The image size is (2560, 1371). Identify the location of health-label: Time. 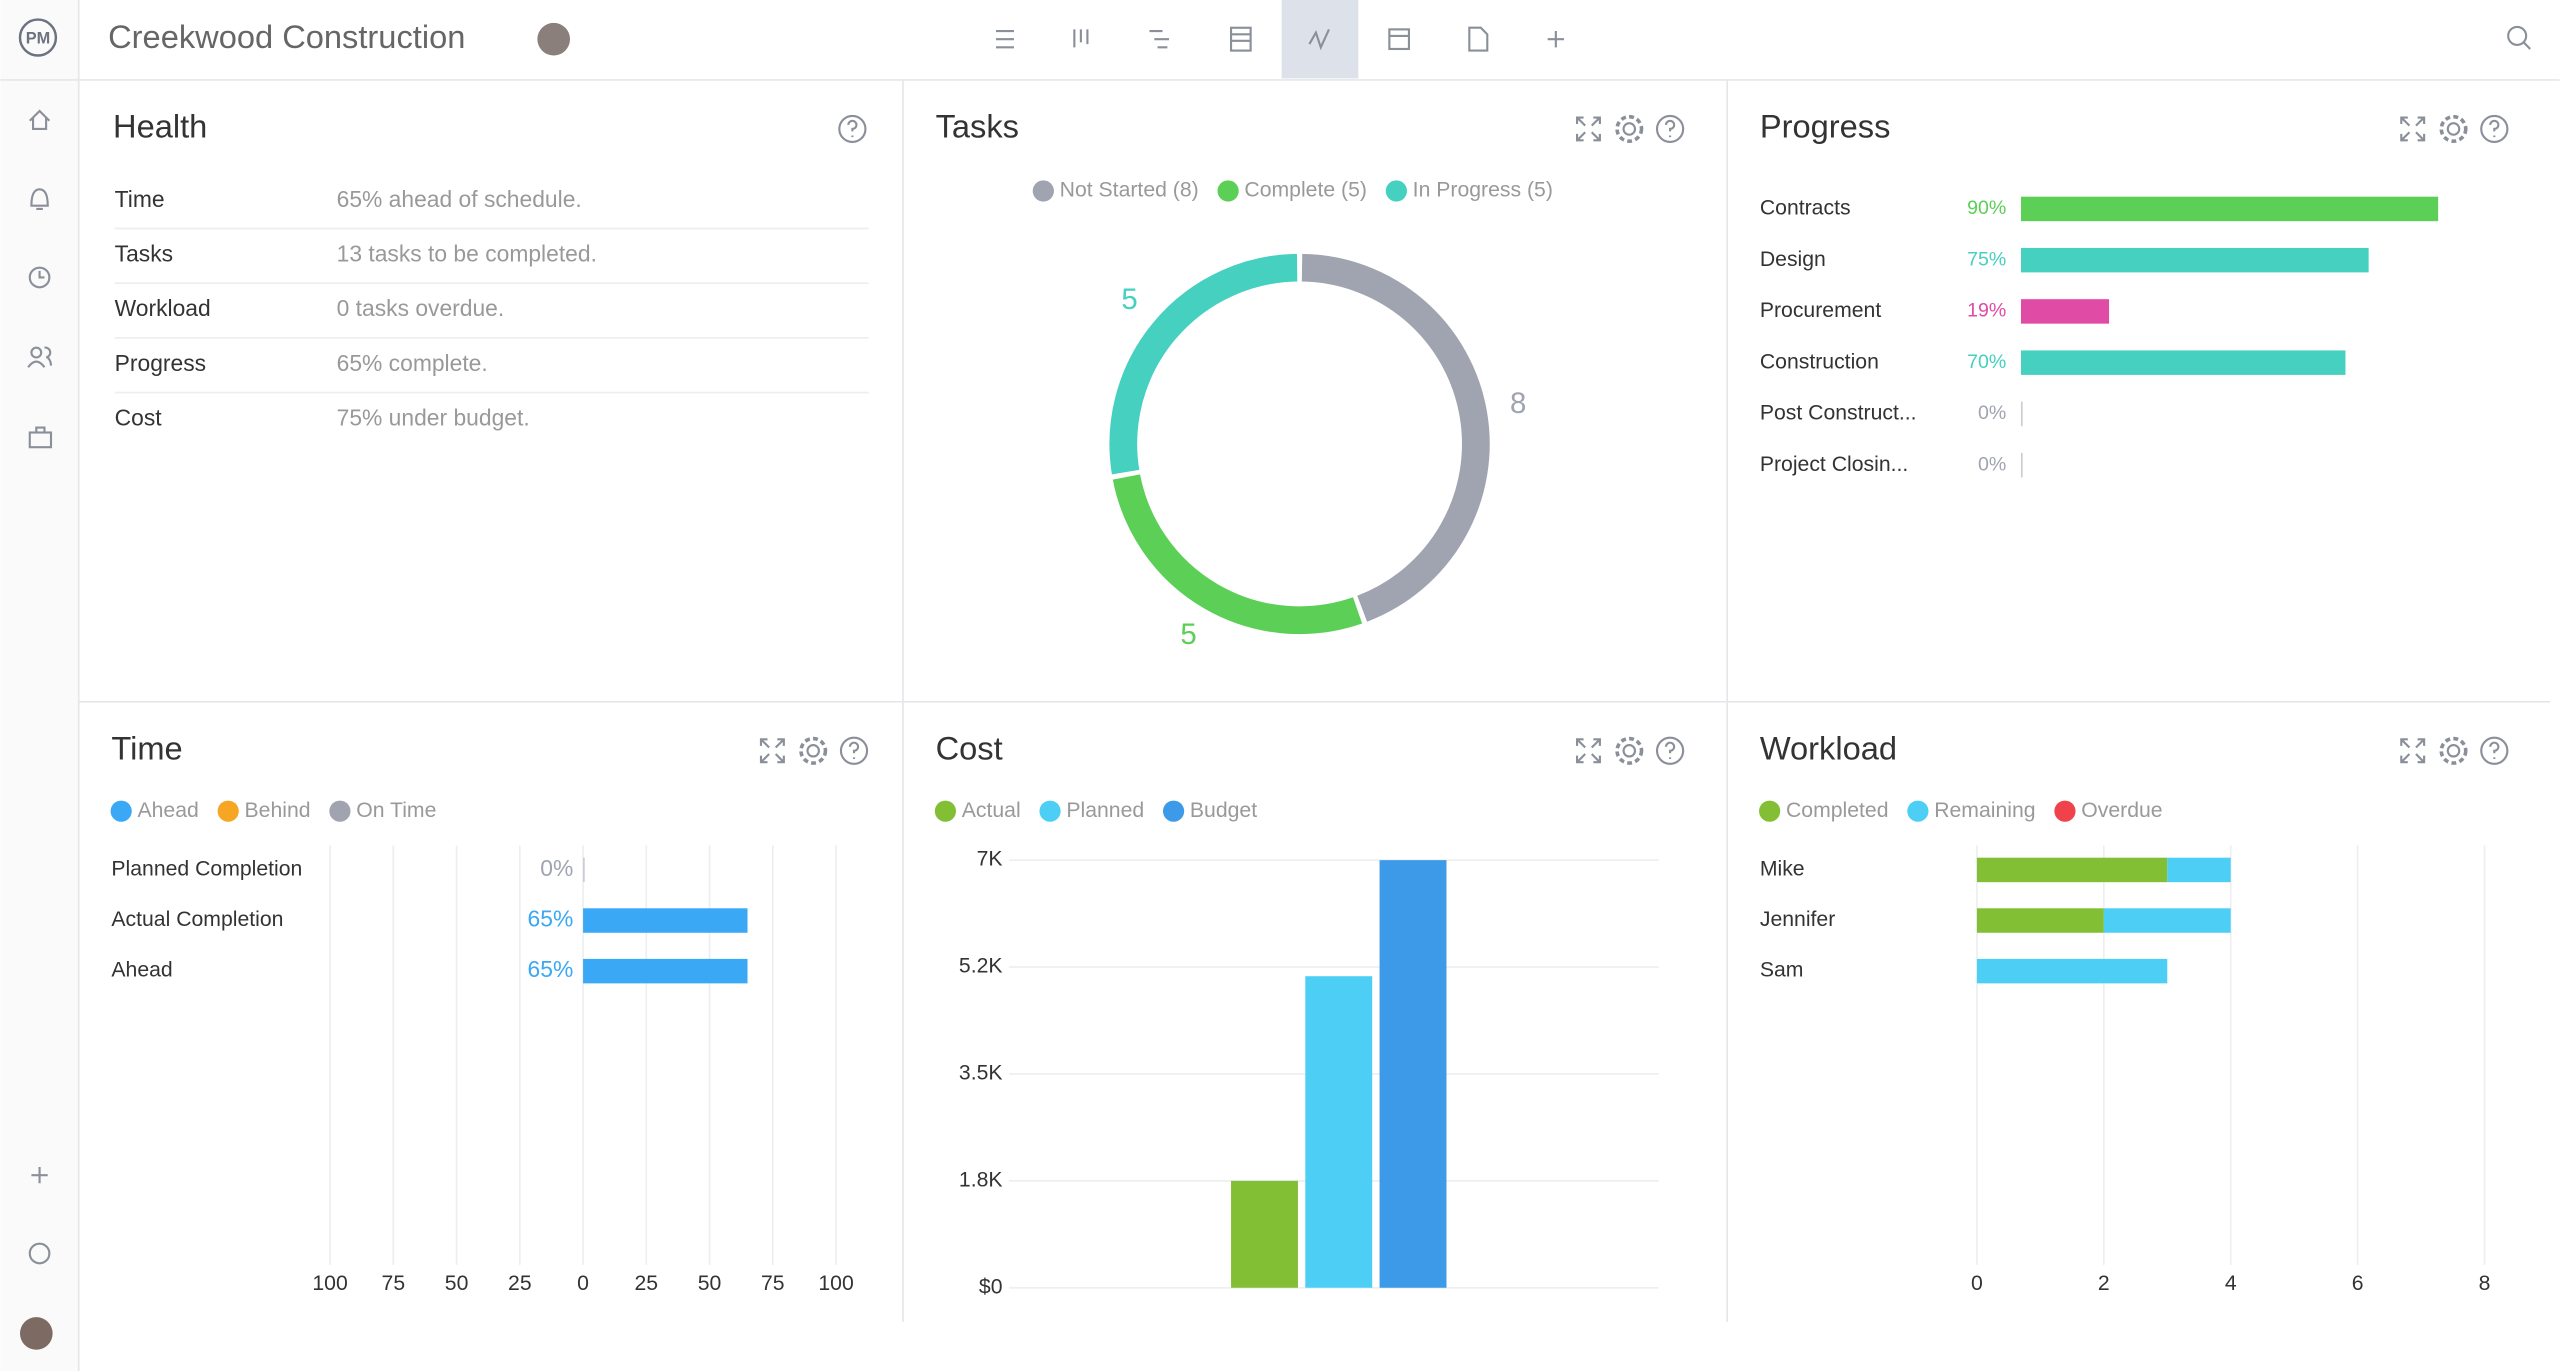
(140, 199).